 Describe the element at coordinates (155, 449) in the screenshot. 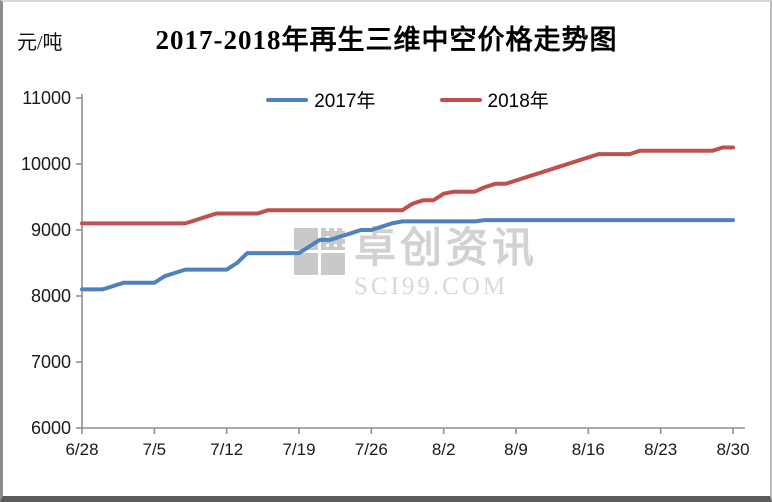

I see `x-tick-label: 7/5` at that location.